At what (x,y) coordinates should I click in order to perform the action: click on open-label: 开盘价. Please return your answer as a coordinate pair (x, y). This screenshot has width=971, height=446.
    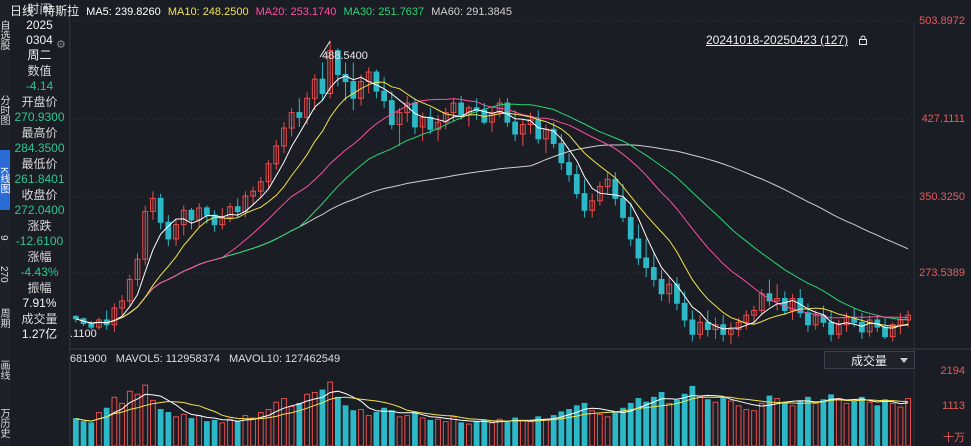
    Looking at the image, I should click on (39, 102).